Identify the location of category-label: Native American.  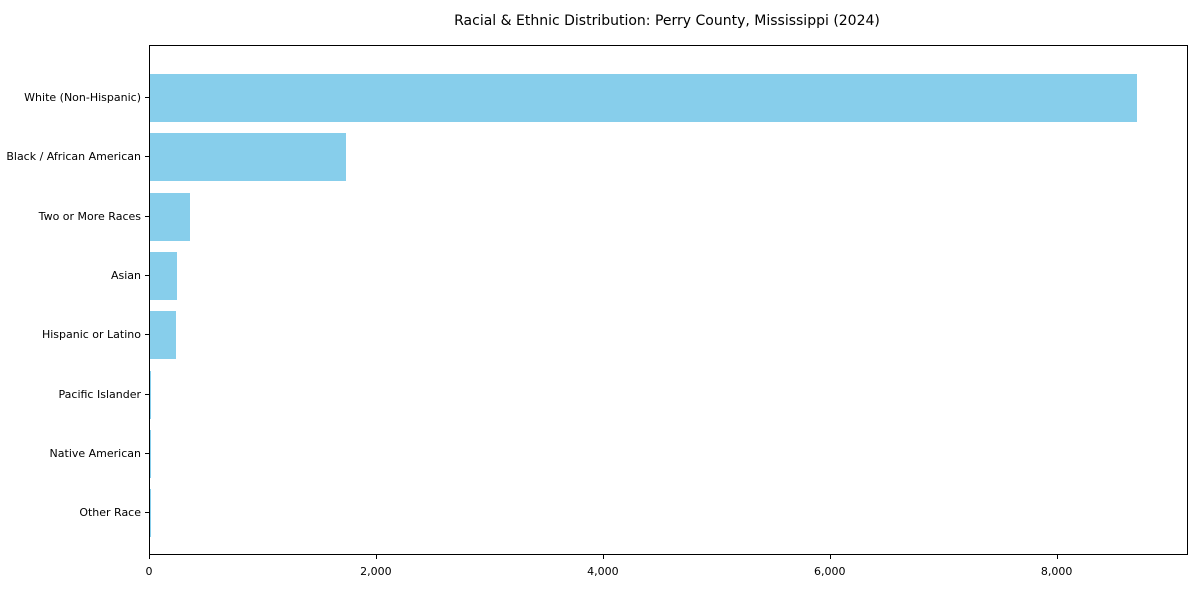
(95, 453).